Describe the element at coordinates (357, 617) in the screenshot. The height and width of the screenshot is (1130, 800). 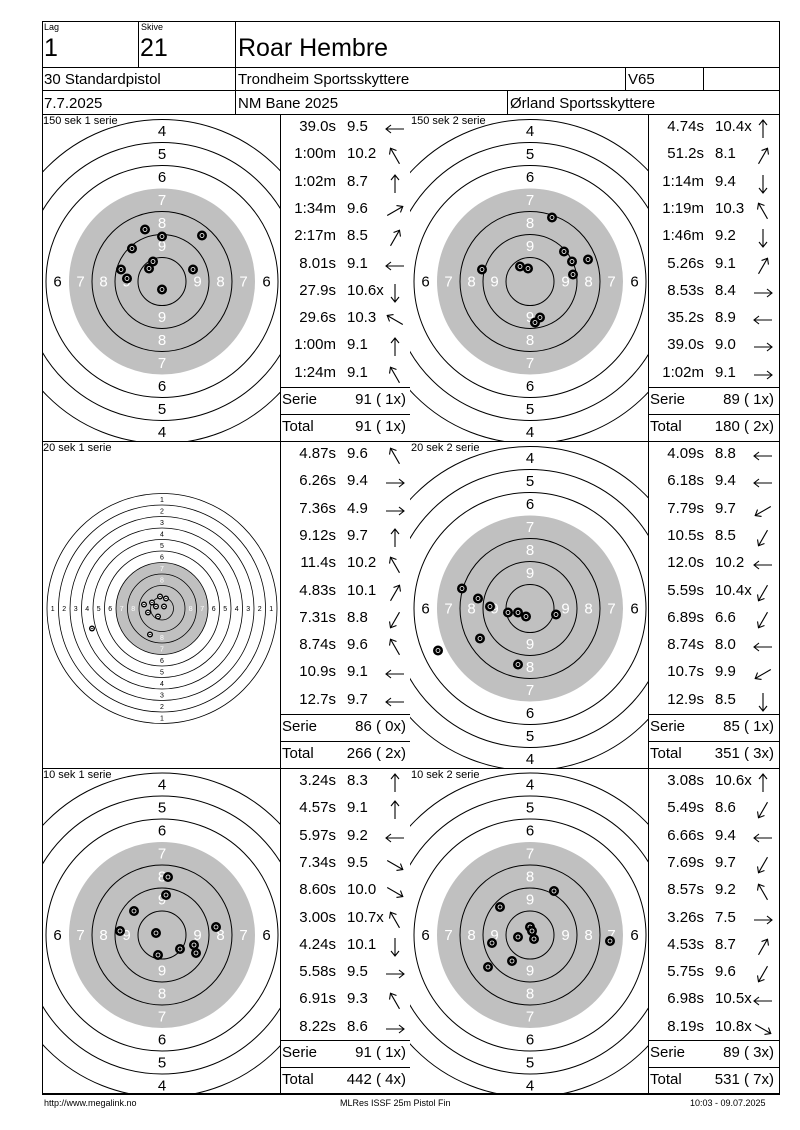
I see `shot-score: 8.8` at that location.